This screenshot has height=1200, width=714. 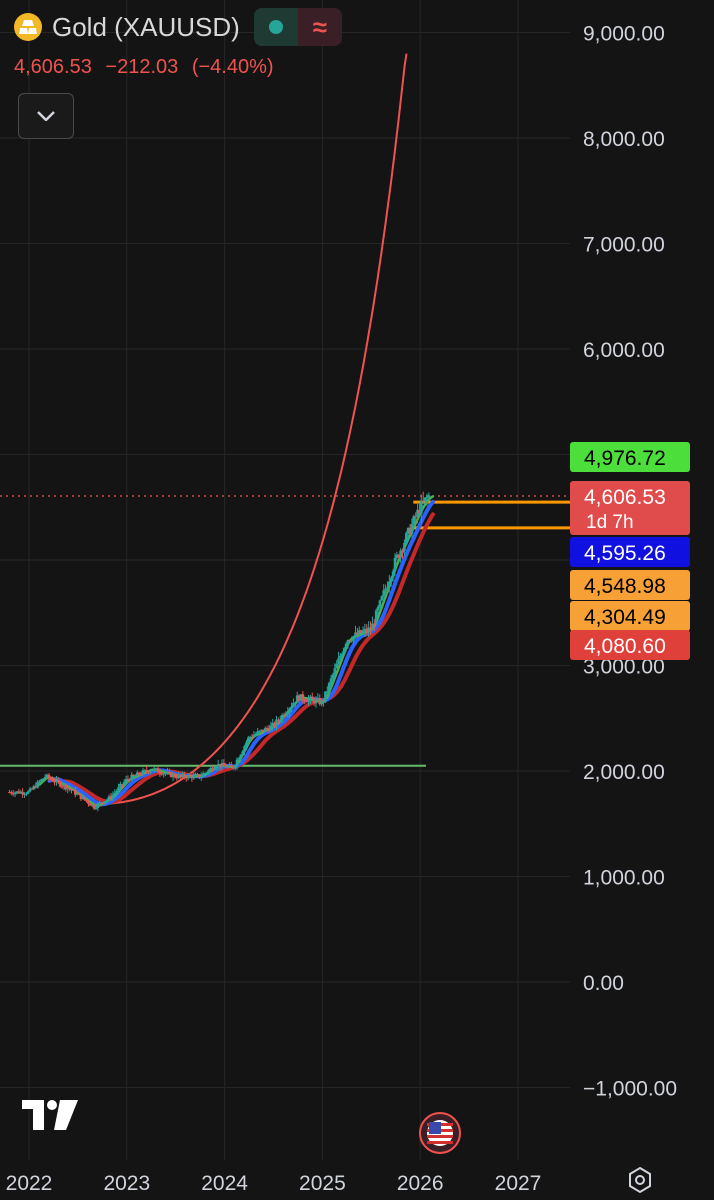 I want to click on collapse-legend-button, so click(x=46, y=116).